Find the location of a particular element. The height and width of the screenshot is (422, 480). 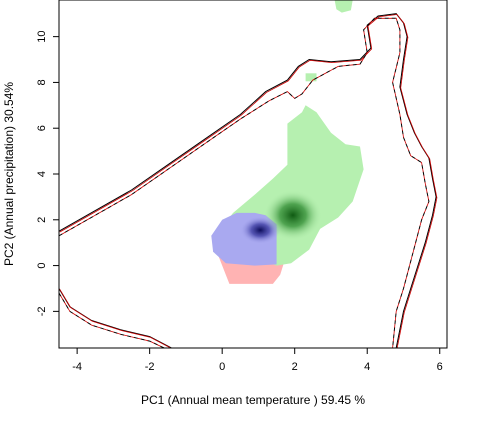

y-axis: -2 0 2 4 6 8 10 is located at coordinates (47, 173).